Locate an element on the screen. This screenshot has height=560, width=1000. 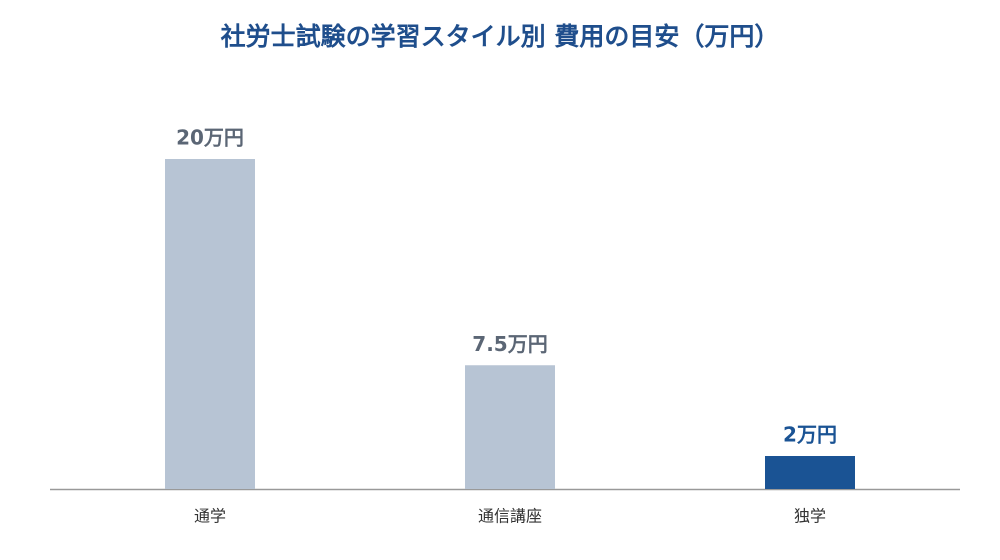
value-label: 7.5万円 is located at coordinates (509, 344).